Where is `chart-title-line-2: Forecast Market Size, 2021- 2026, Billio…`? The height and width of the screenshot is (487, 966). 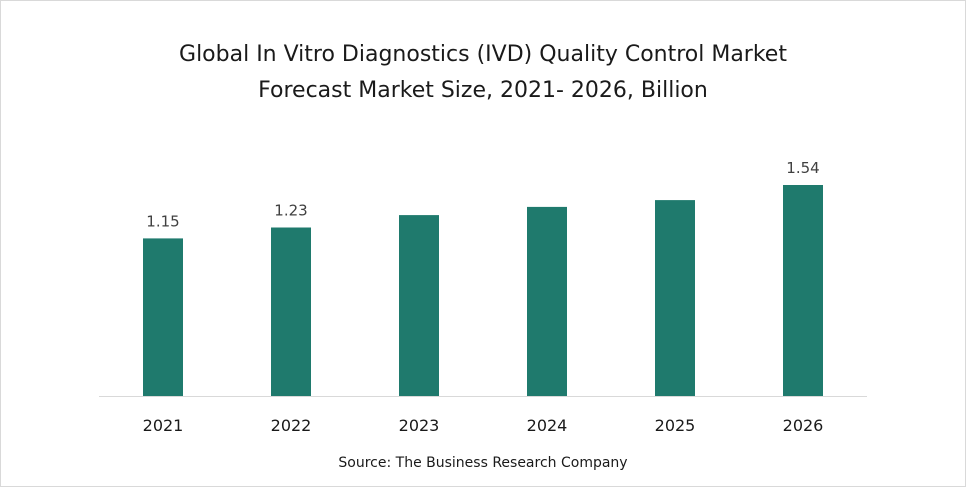 chart-title-line-2: Forecast Market Size, 2021- 2026, Billio… is located at coordinates (483, 90).